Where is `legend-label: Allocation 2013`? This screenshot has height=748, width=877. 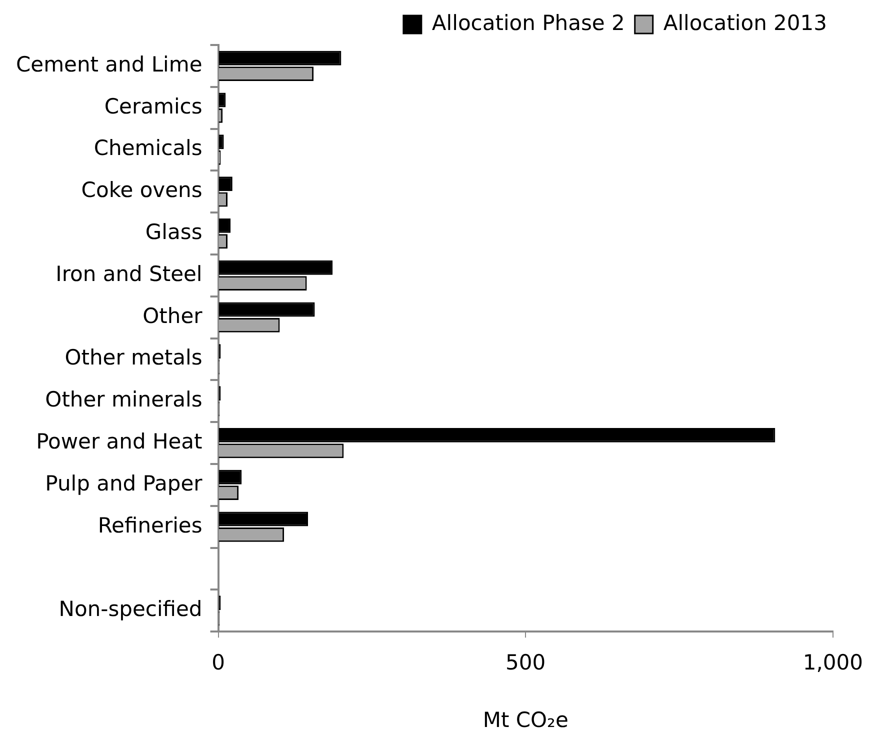 legend-label: Allocation 2013 is located at coordinates (745, 22).